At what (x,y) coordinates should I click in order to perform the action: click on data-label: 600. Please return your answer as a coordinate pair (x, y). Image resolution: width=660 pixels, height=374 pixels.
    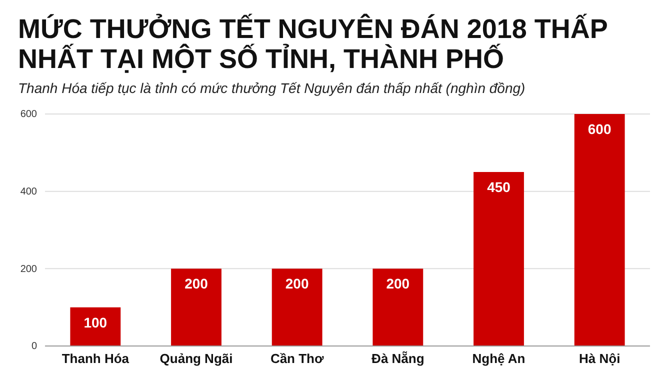
    Looking at the image, I should click on (600, 129).